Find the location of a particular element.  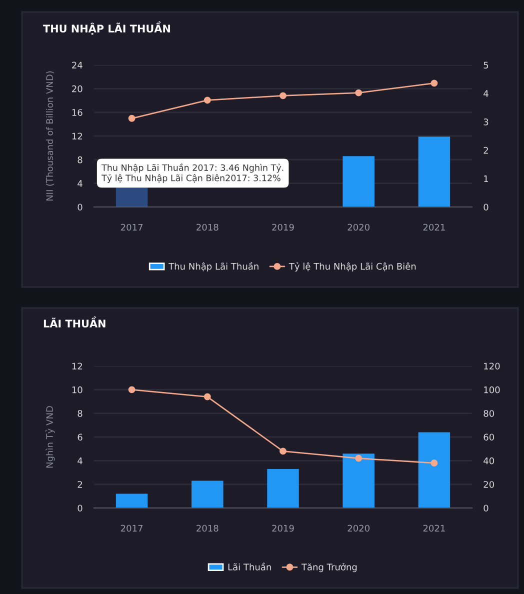

y2-tick-label: 2 is located at coordinates (486, 150).